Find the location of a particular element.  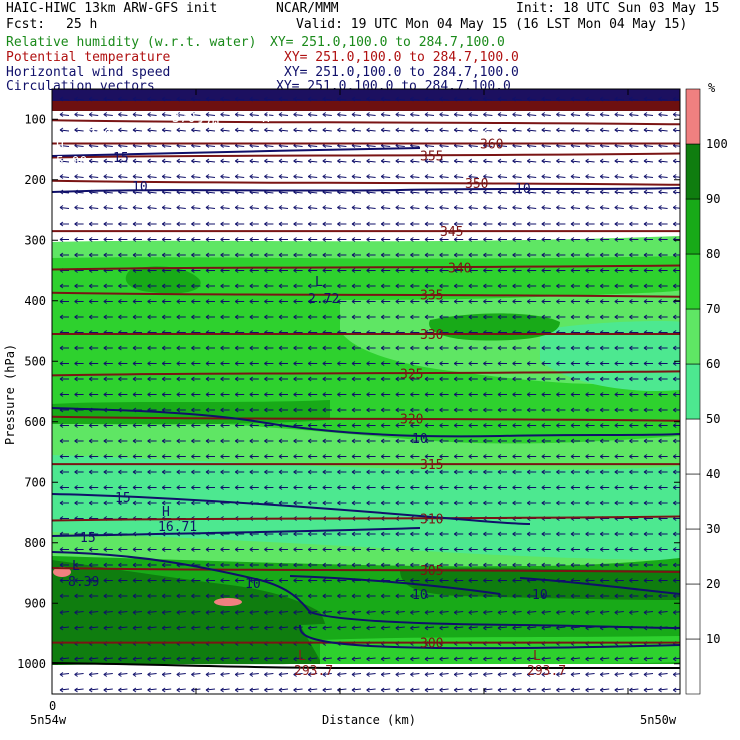

extremum-type: H is located at coordinates (60, 146).